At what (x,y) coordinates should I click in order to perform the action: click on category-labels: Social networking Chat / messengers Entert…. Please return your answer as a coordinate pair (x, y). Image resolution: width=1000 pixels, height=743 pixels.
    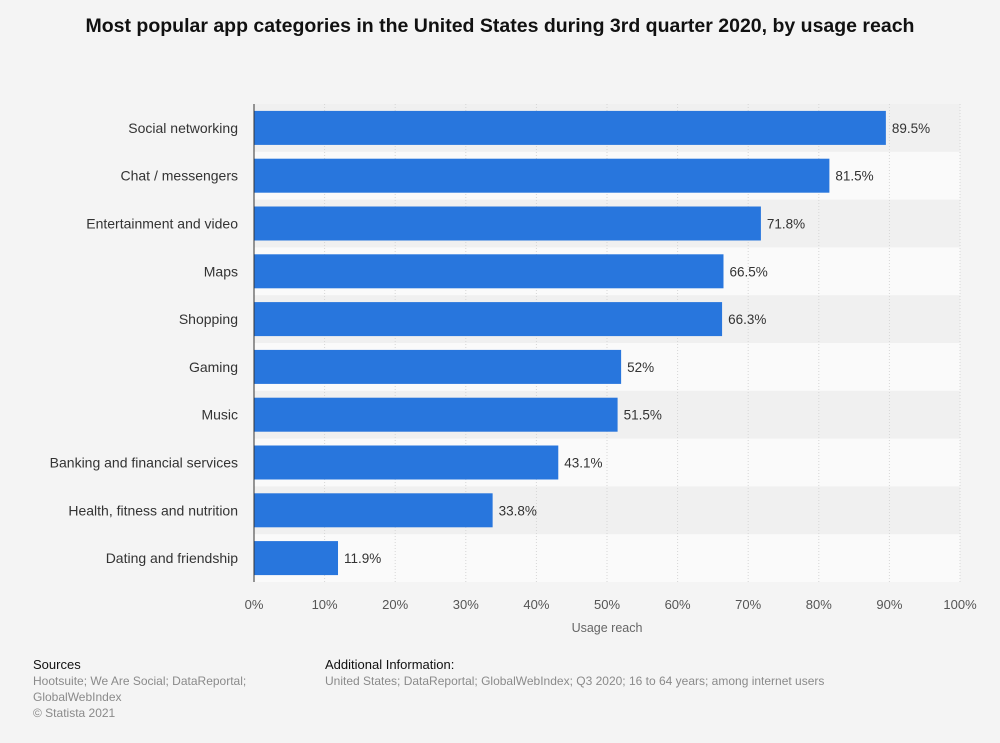
    Looking at the image, I should click on (144, 343).